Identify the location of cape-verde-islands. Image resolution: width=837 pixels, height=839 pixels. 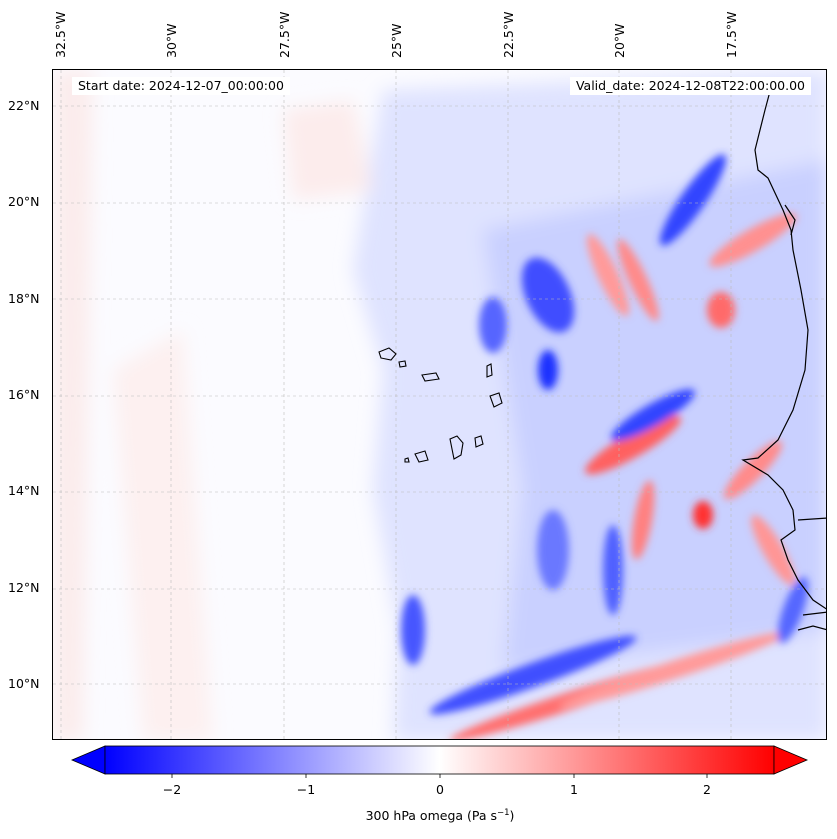
(440, 405).